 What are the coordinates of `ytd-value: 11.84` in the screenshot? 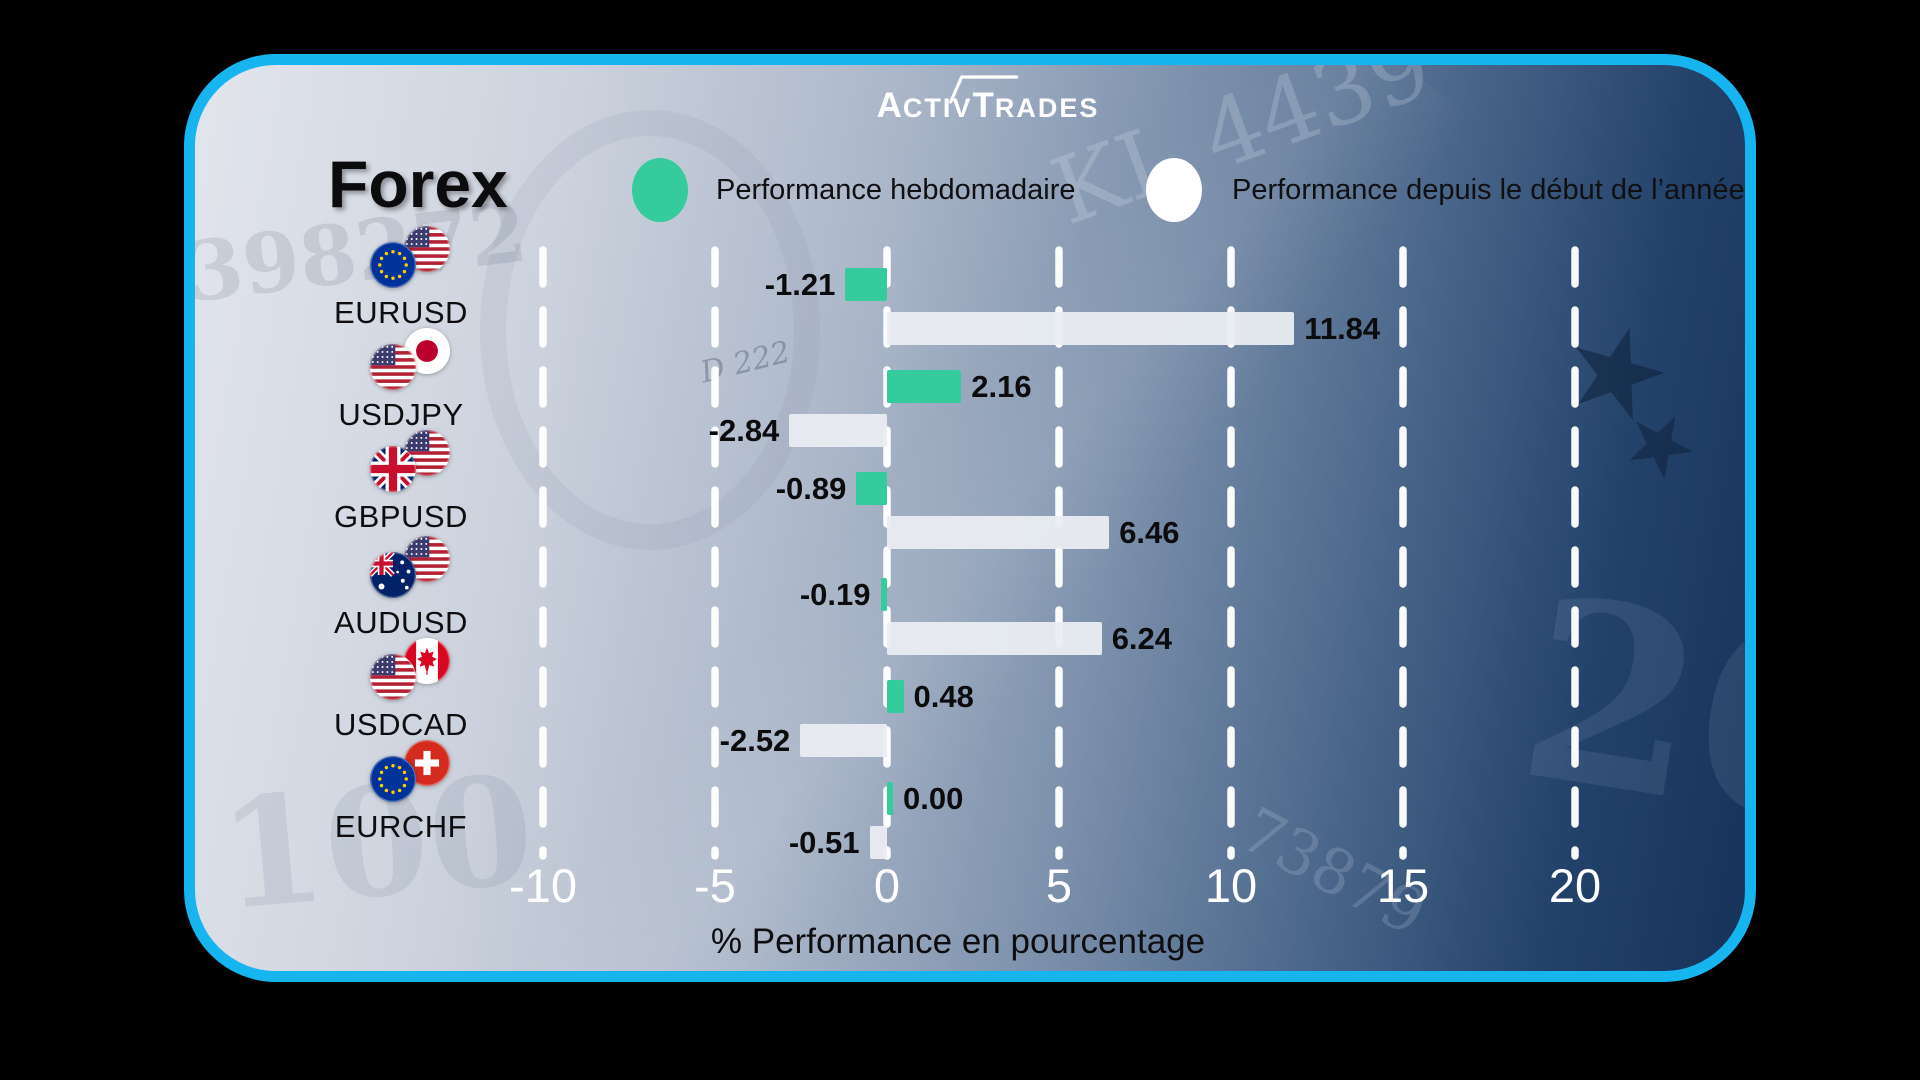 It's located at (1342, 328).